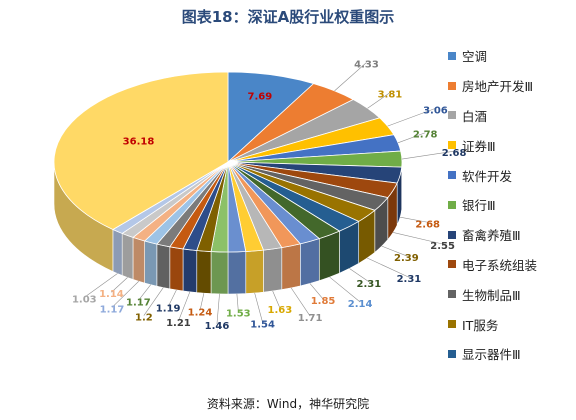  What do you see at coordinates (491, 295) in the screenshot?
I see `legend-label: 生物制品Ⅲ` at bounding box center [491, 295].